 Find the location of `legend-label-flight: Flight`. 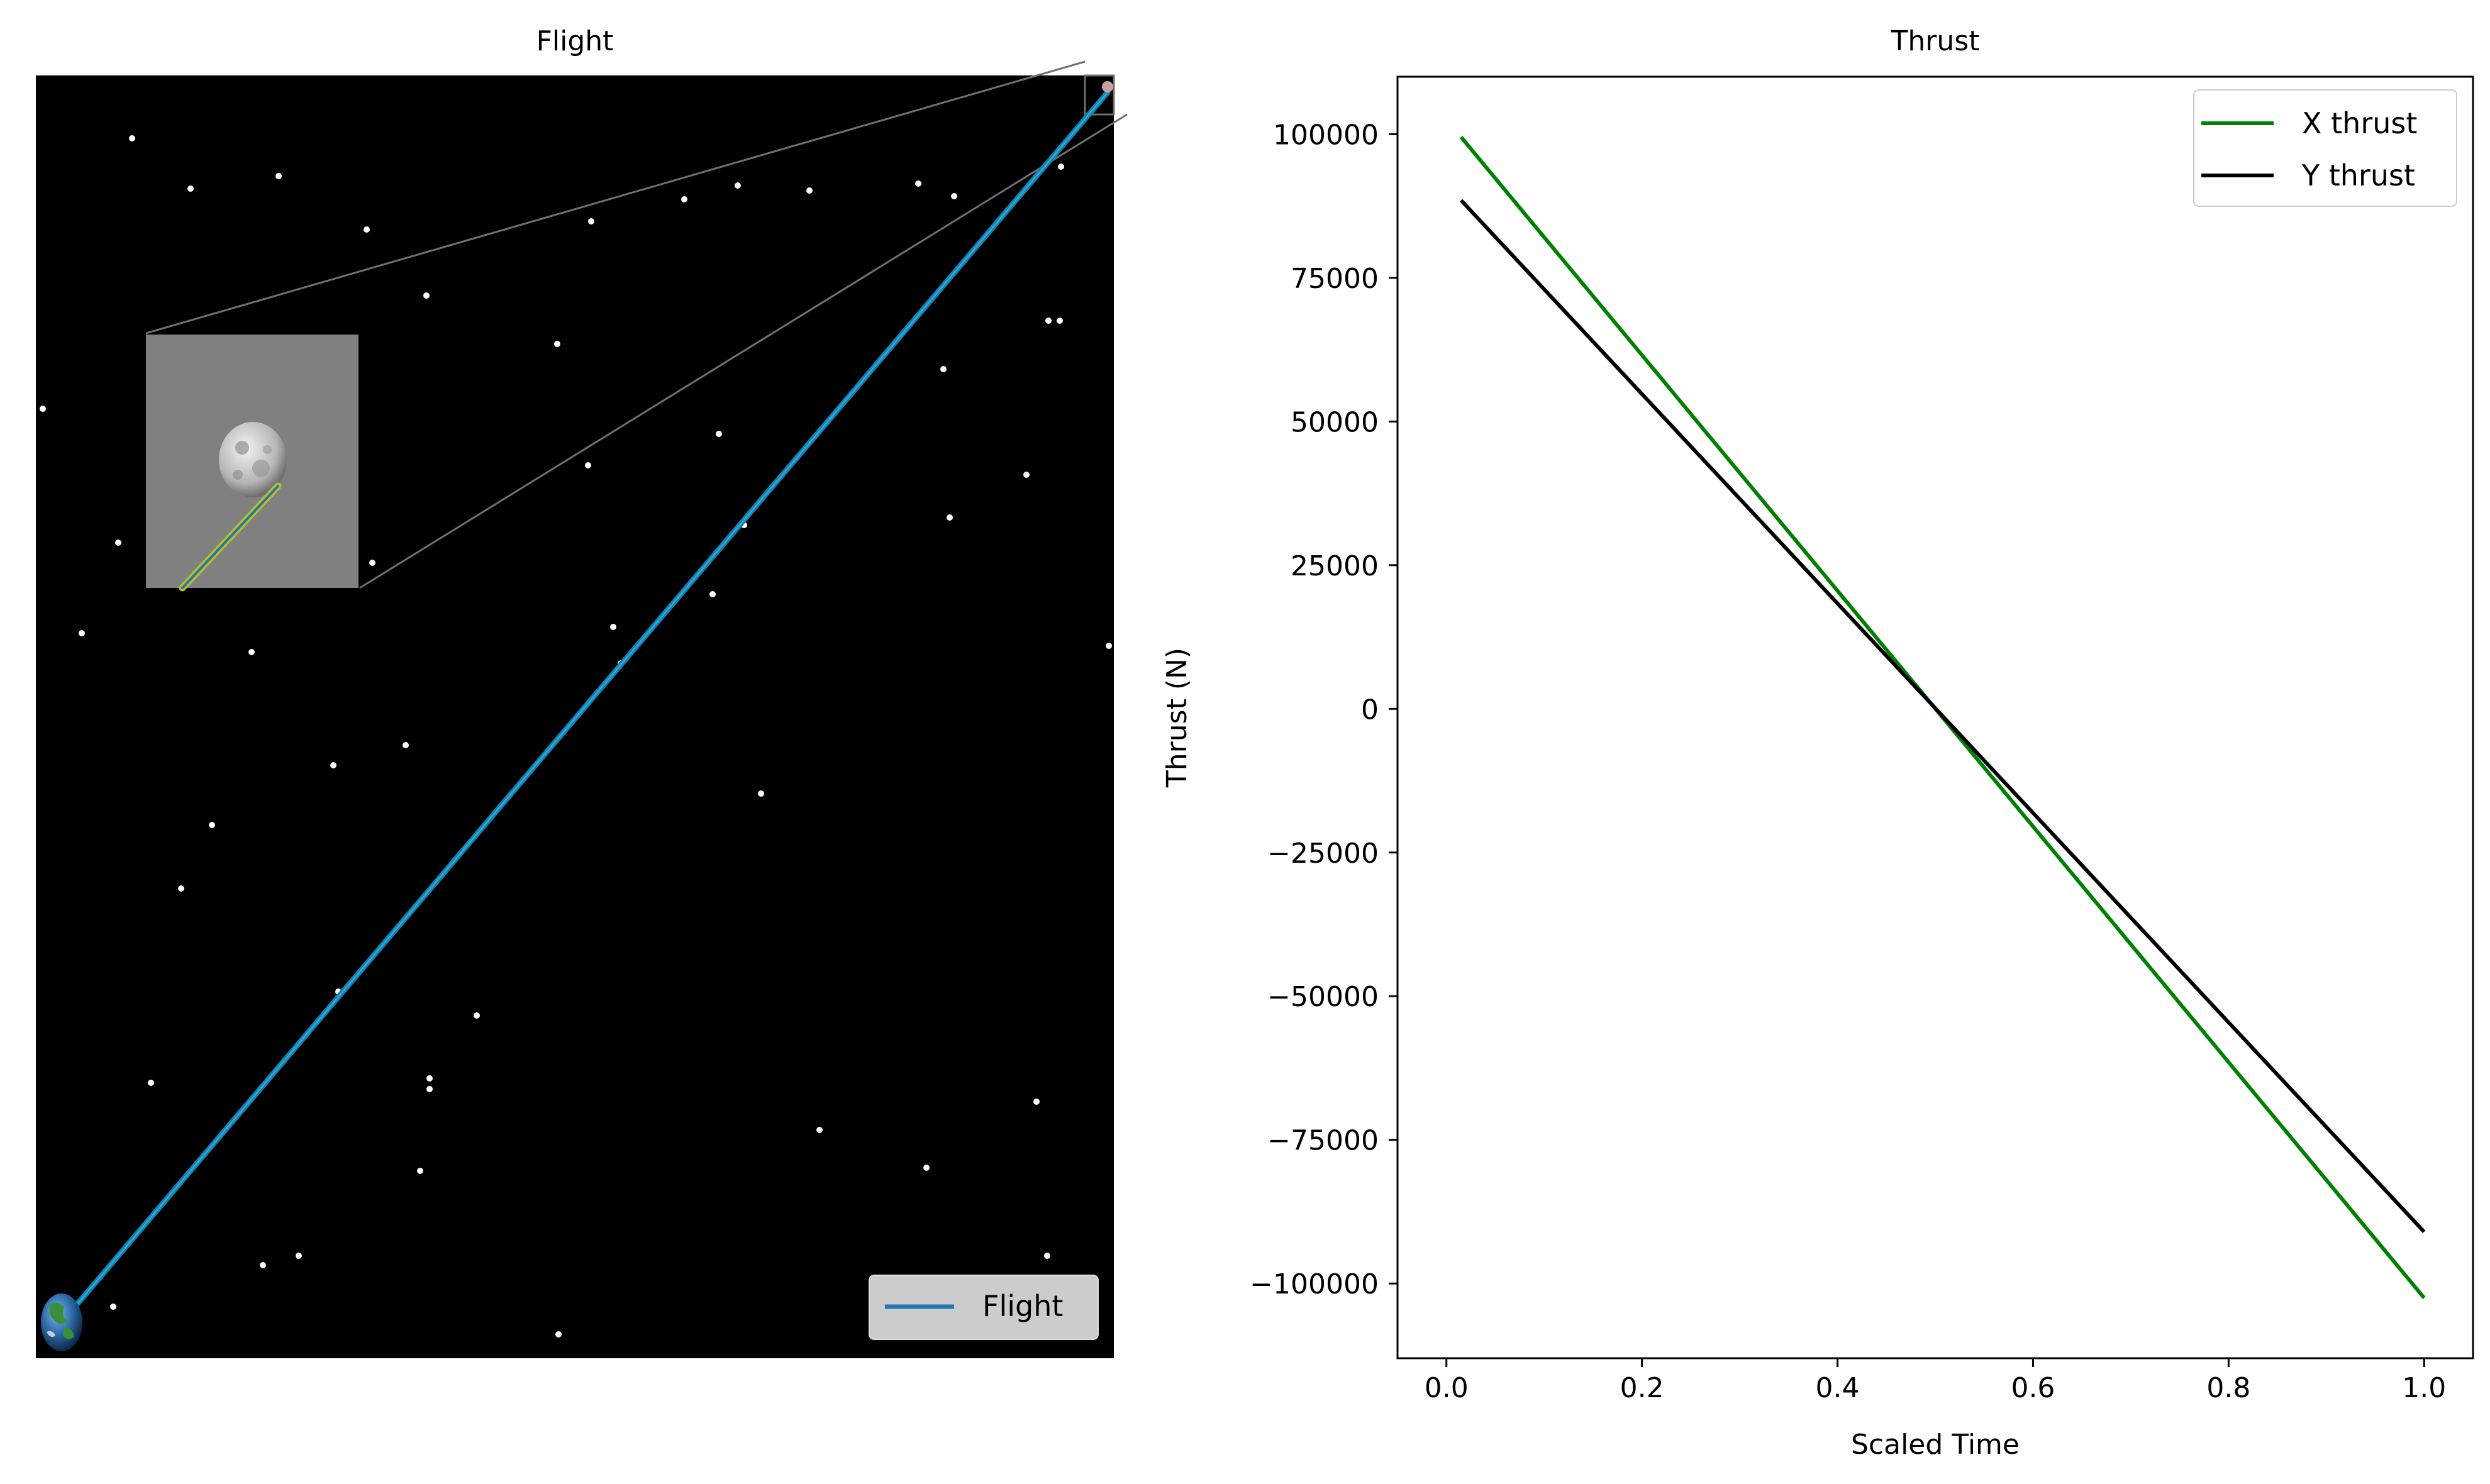

legend-label-flight: Flight is located at coordinates (1022, 1306).